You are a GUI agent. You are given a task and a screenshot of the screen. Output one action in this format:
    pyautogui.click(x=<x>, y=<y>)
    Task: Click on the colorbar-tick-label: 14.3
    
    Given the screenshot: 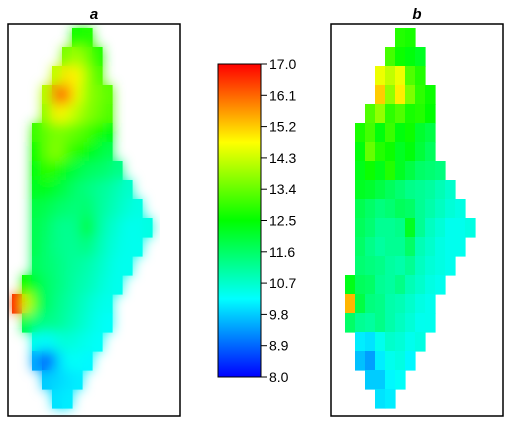 What is the action you would take?
    pyautogui.click(x=282, y=158)
    